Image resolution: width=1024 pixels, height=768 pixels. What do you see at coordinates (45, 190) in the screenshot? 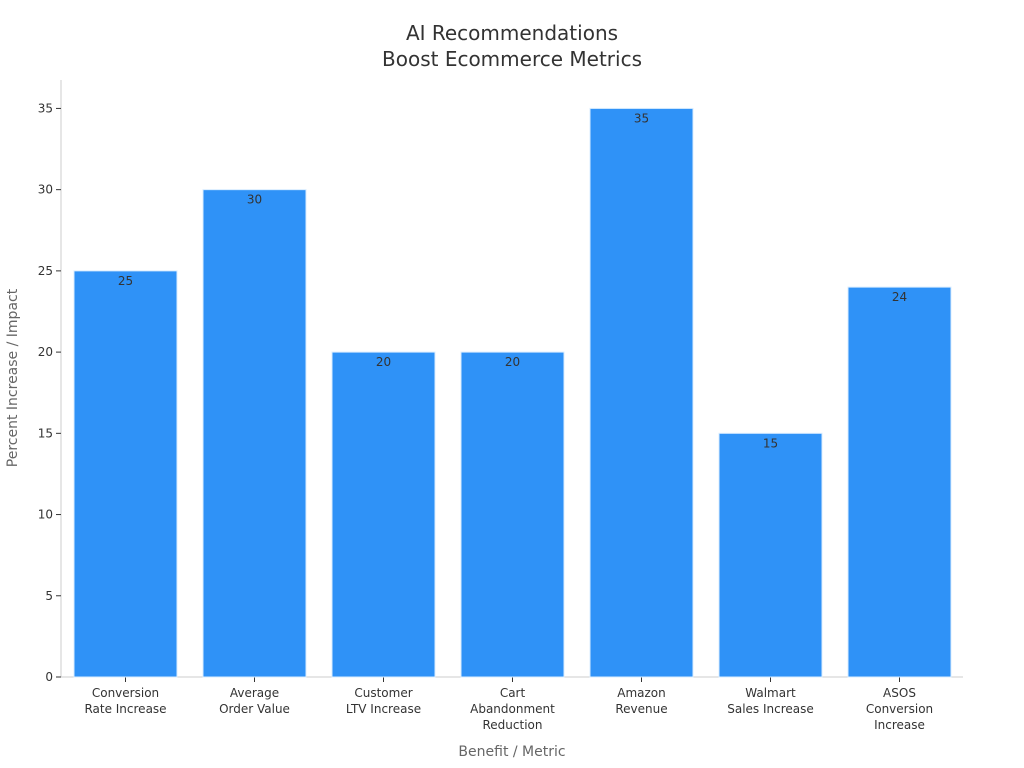
I see `y-tick-label: 30` at bounding box center [45, 190].